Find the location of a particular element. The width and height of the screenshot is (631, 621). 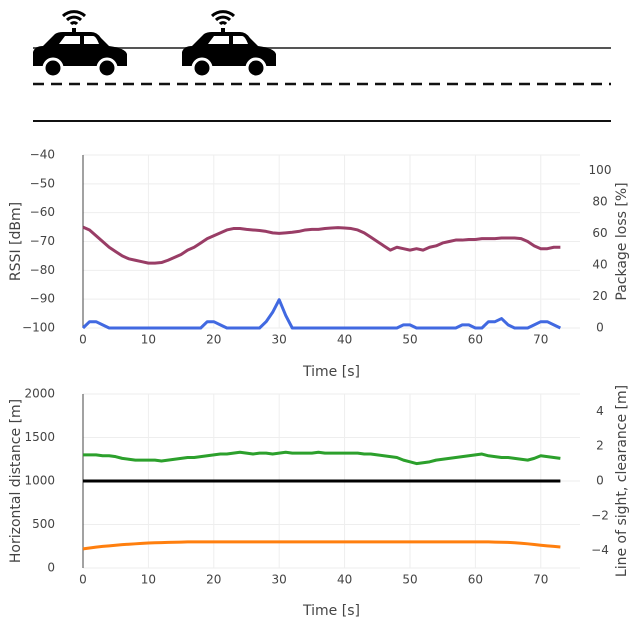

y-tick-label: −90 is located at coordinates (42, 299).